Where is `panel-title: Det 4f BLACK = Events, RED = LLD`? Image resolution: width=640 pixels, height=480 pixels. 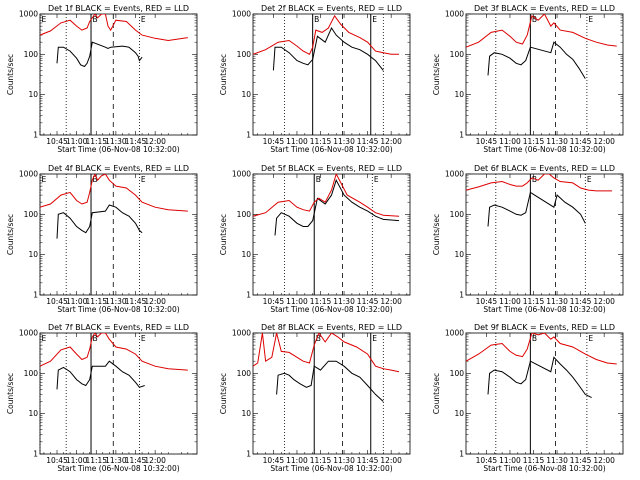 panel-title: Det 4f BLACK = Events, RED = LLD is located at coordinates (118, 168).